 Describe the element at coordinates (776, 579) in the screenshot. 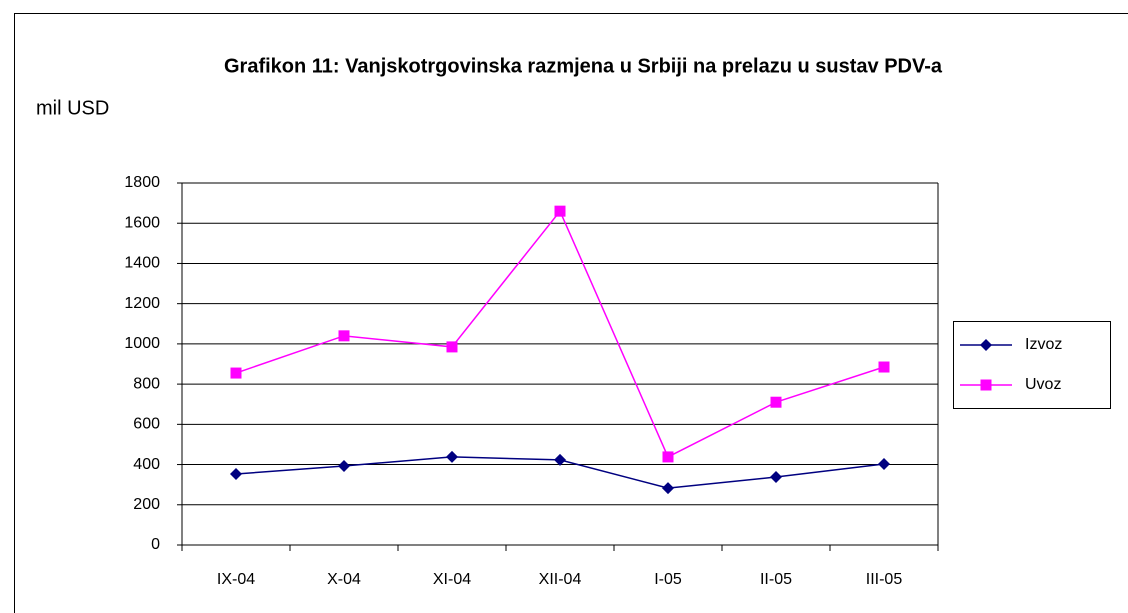

I see `x-tick-label: II-05` at that location.